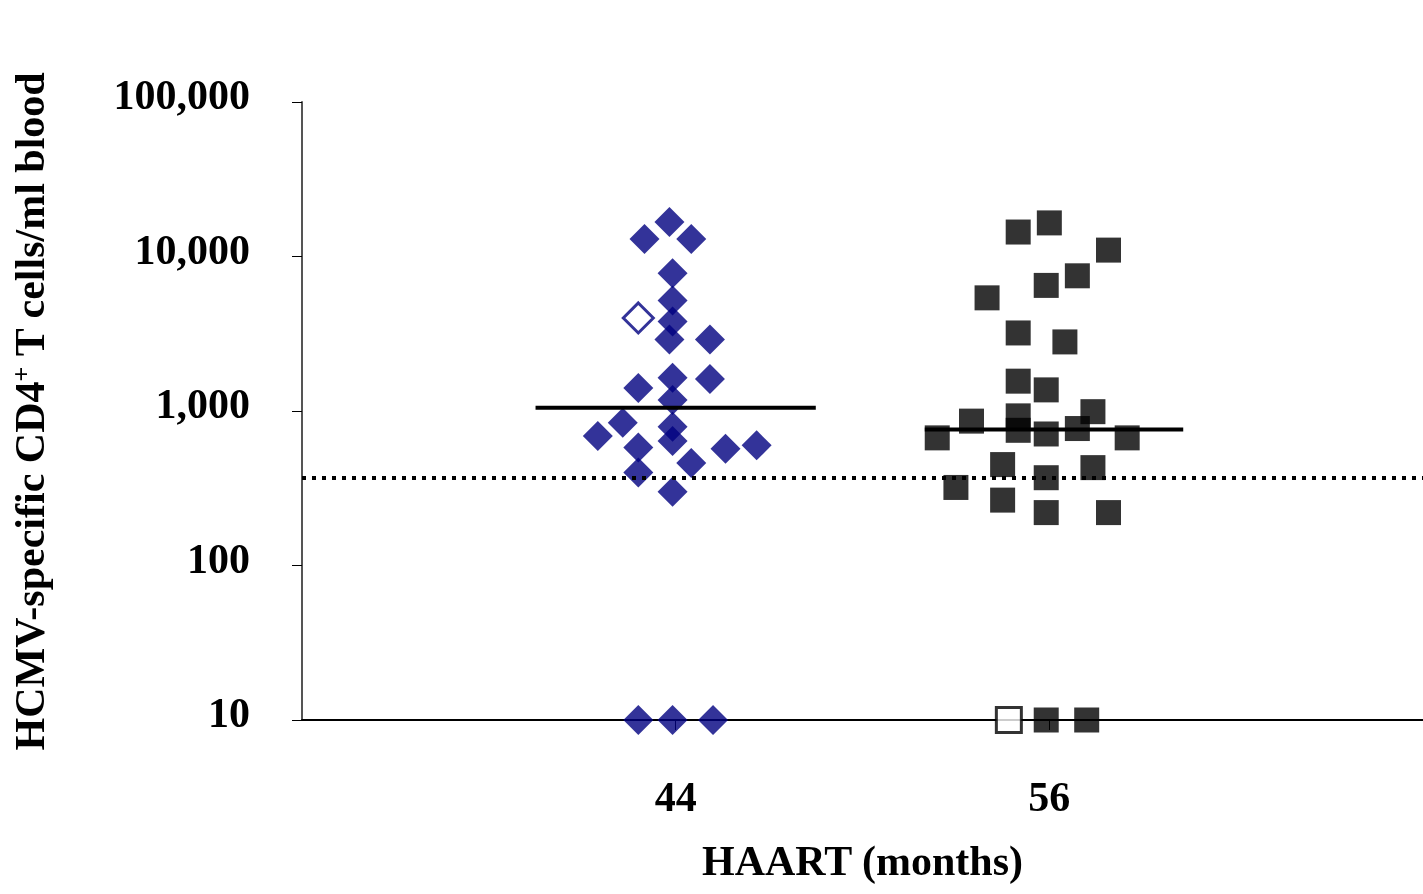  I want to click on y-tick-label: 10,000, so click(192, 249).